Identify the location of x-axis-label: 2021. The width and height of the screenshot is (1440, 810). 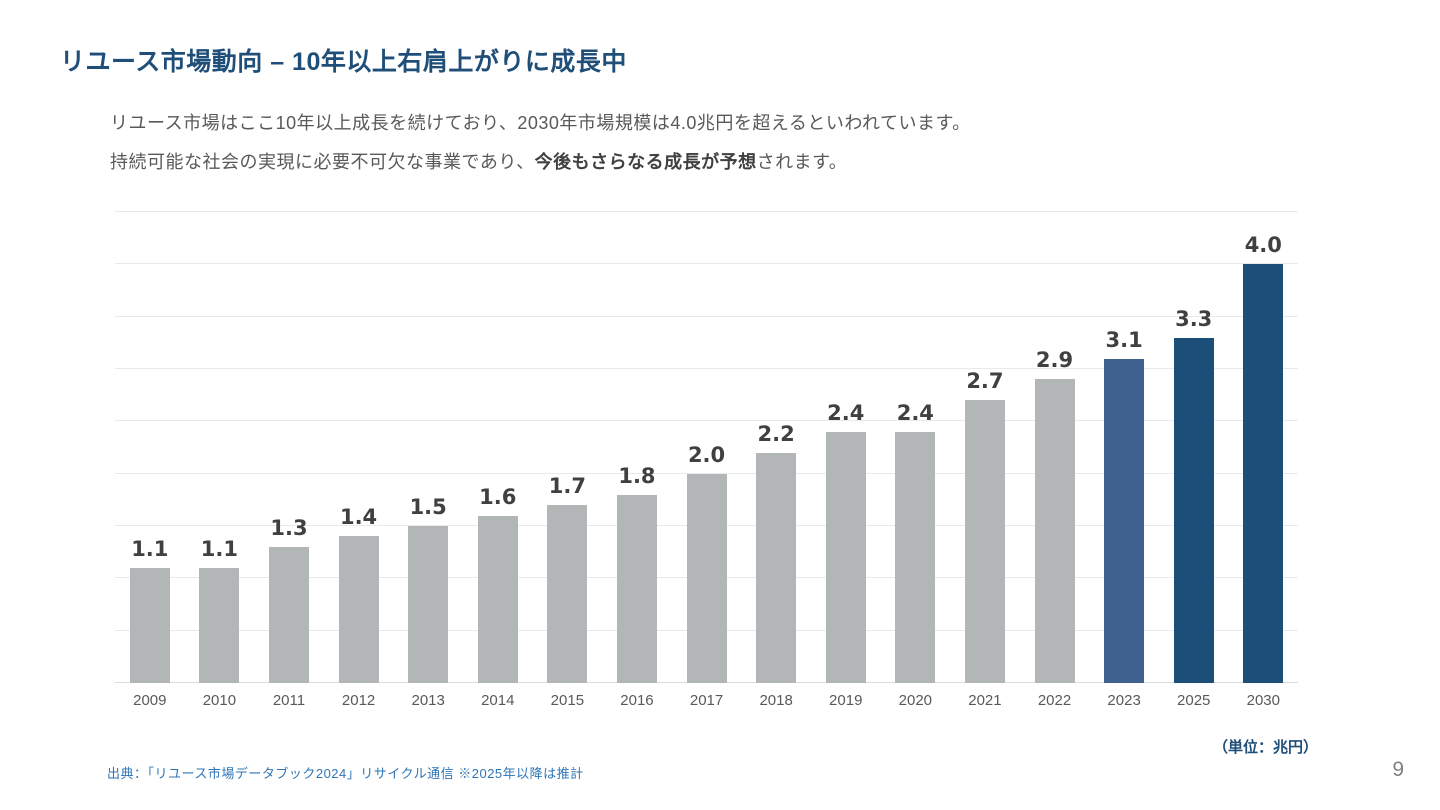
(985, 700).